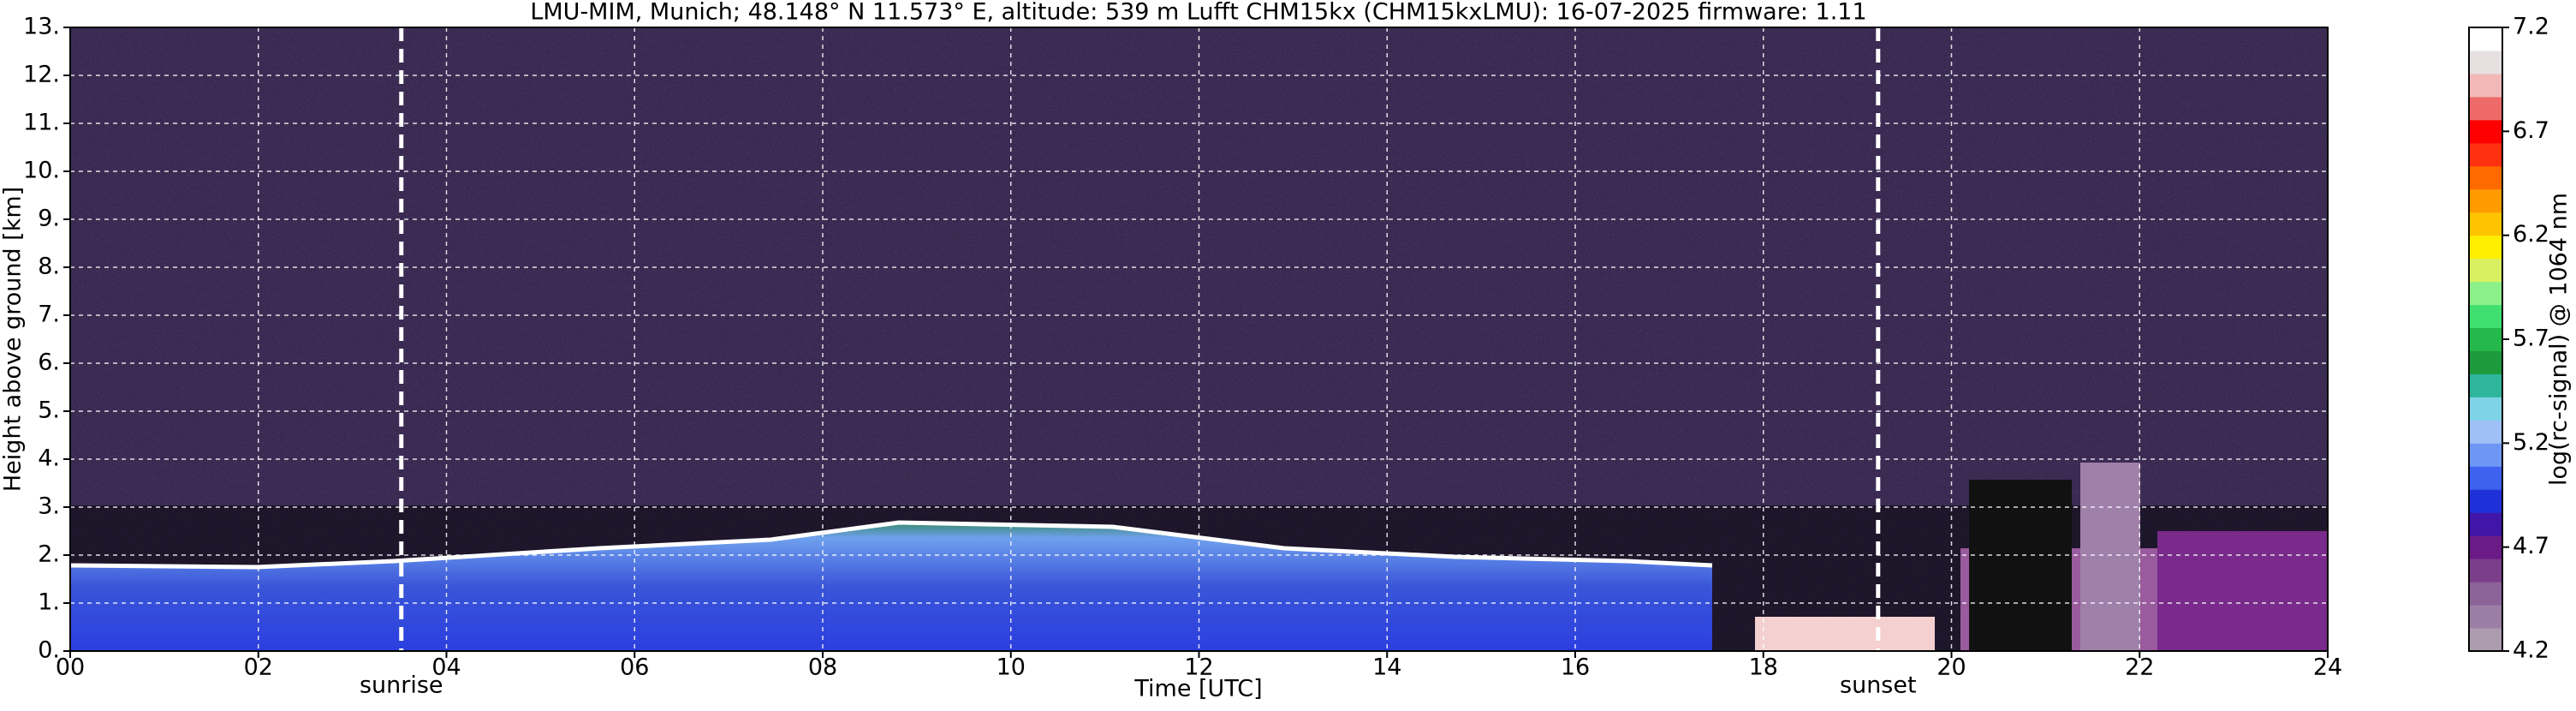 The image size is (2576, 711). I want to click on x-tick-label: 24, so click(2327, 667).